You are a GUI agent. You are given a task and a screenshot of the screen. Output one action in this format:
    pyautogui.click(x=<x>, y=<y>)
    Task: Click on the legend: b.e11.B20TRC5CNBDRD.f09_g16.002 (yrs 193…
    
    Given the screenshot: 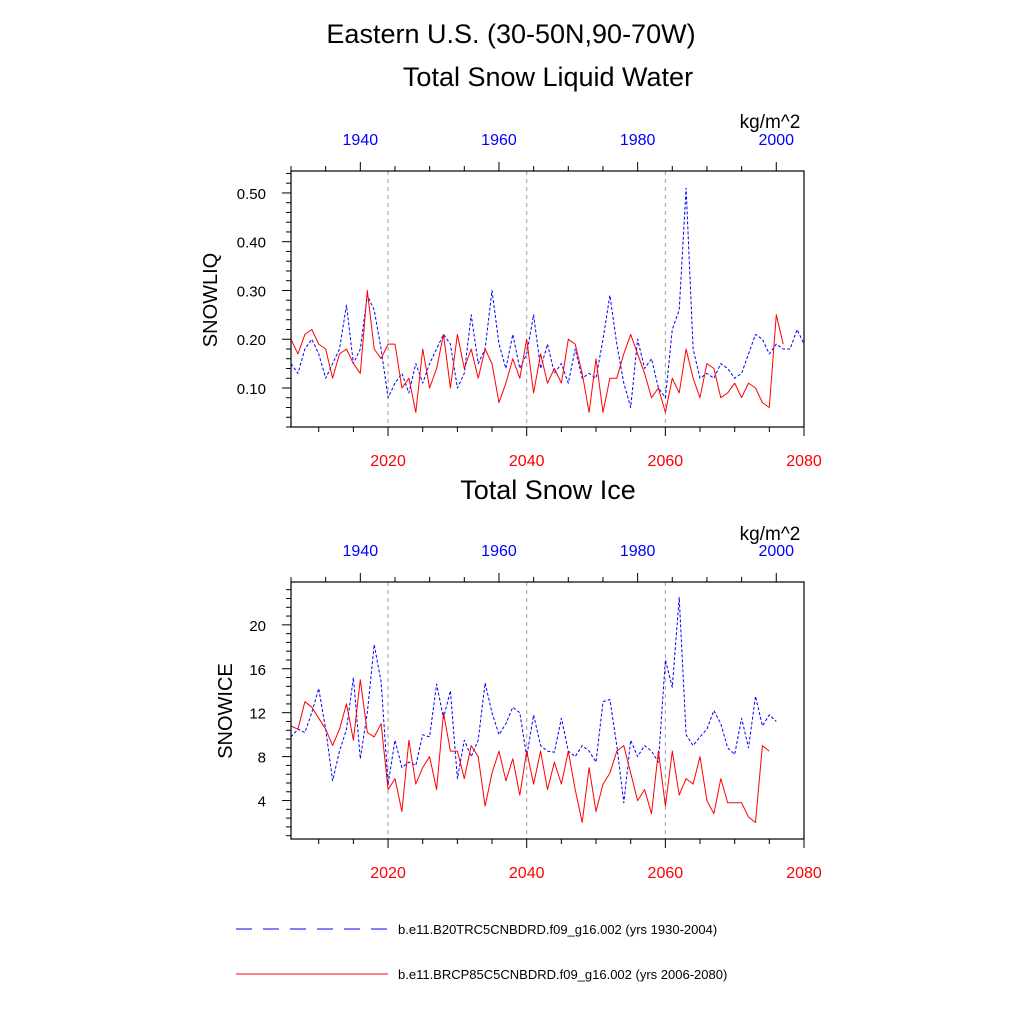 What is the action you would take?
    pyautogui.click(x=481, y=952)
    